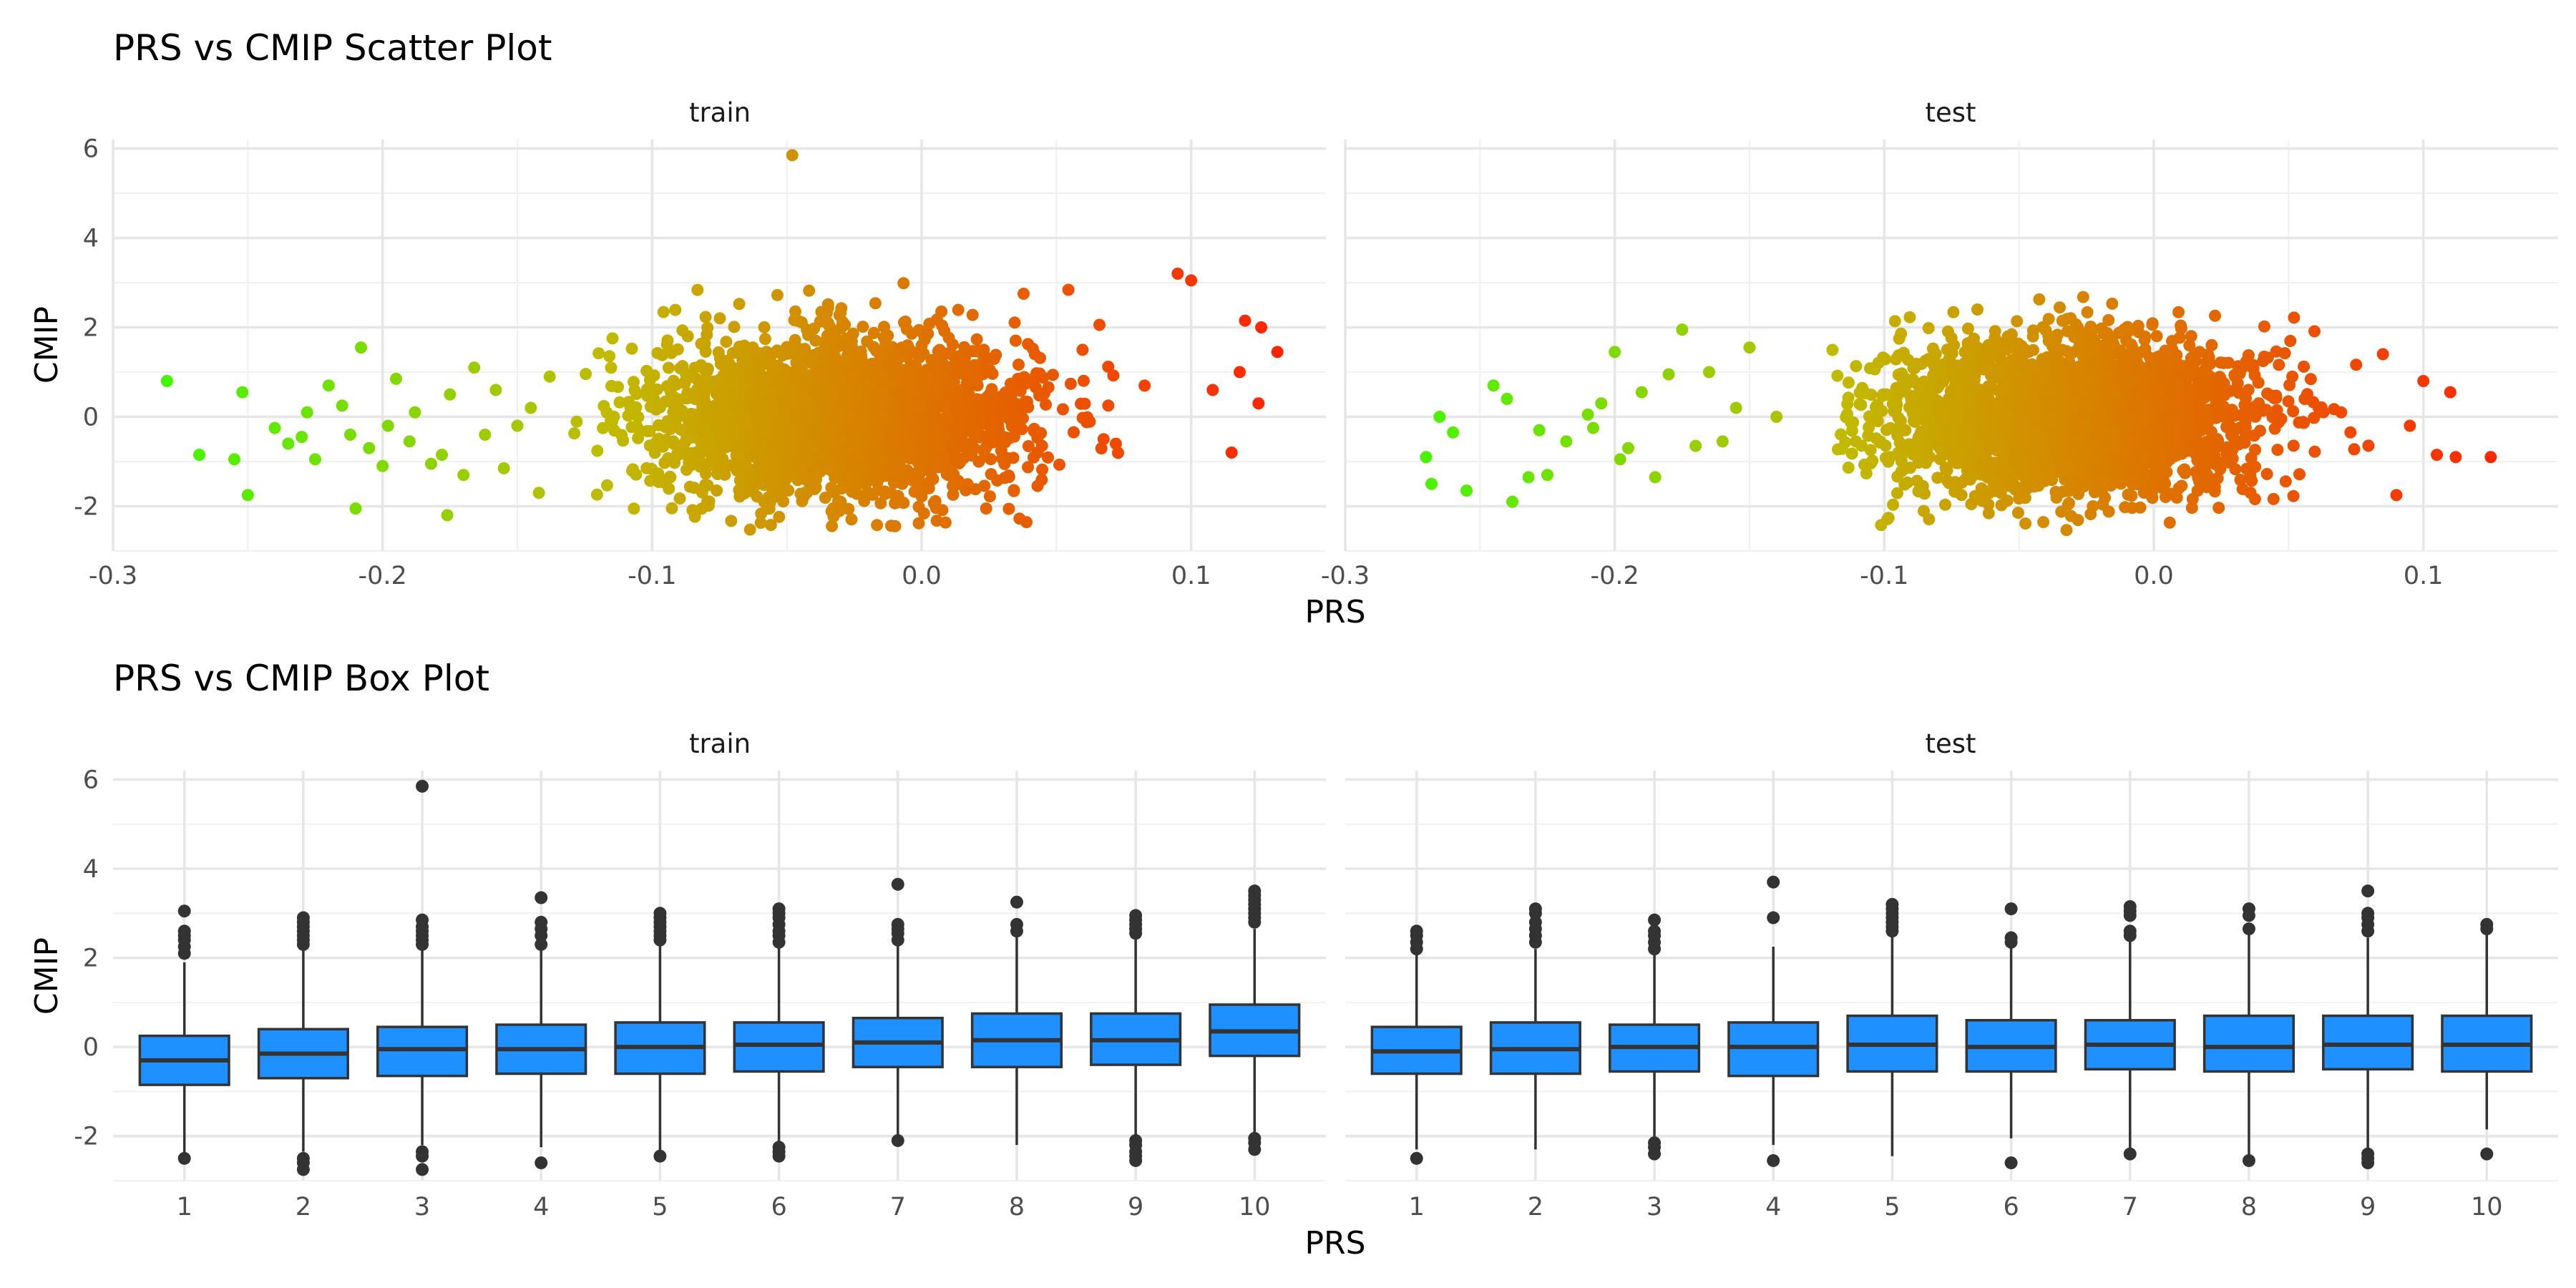  Describe the element at coordinates (922, 576) in the screenshot. I see `x-tick-label: 0.0` at that location.